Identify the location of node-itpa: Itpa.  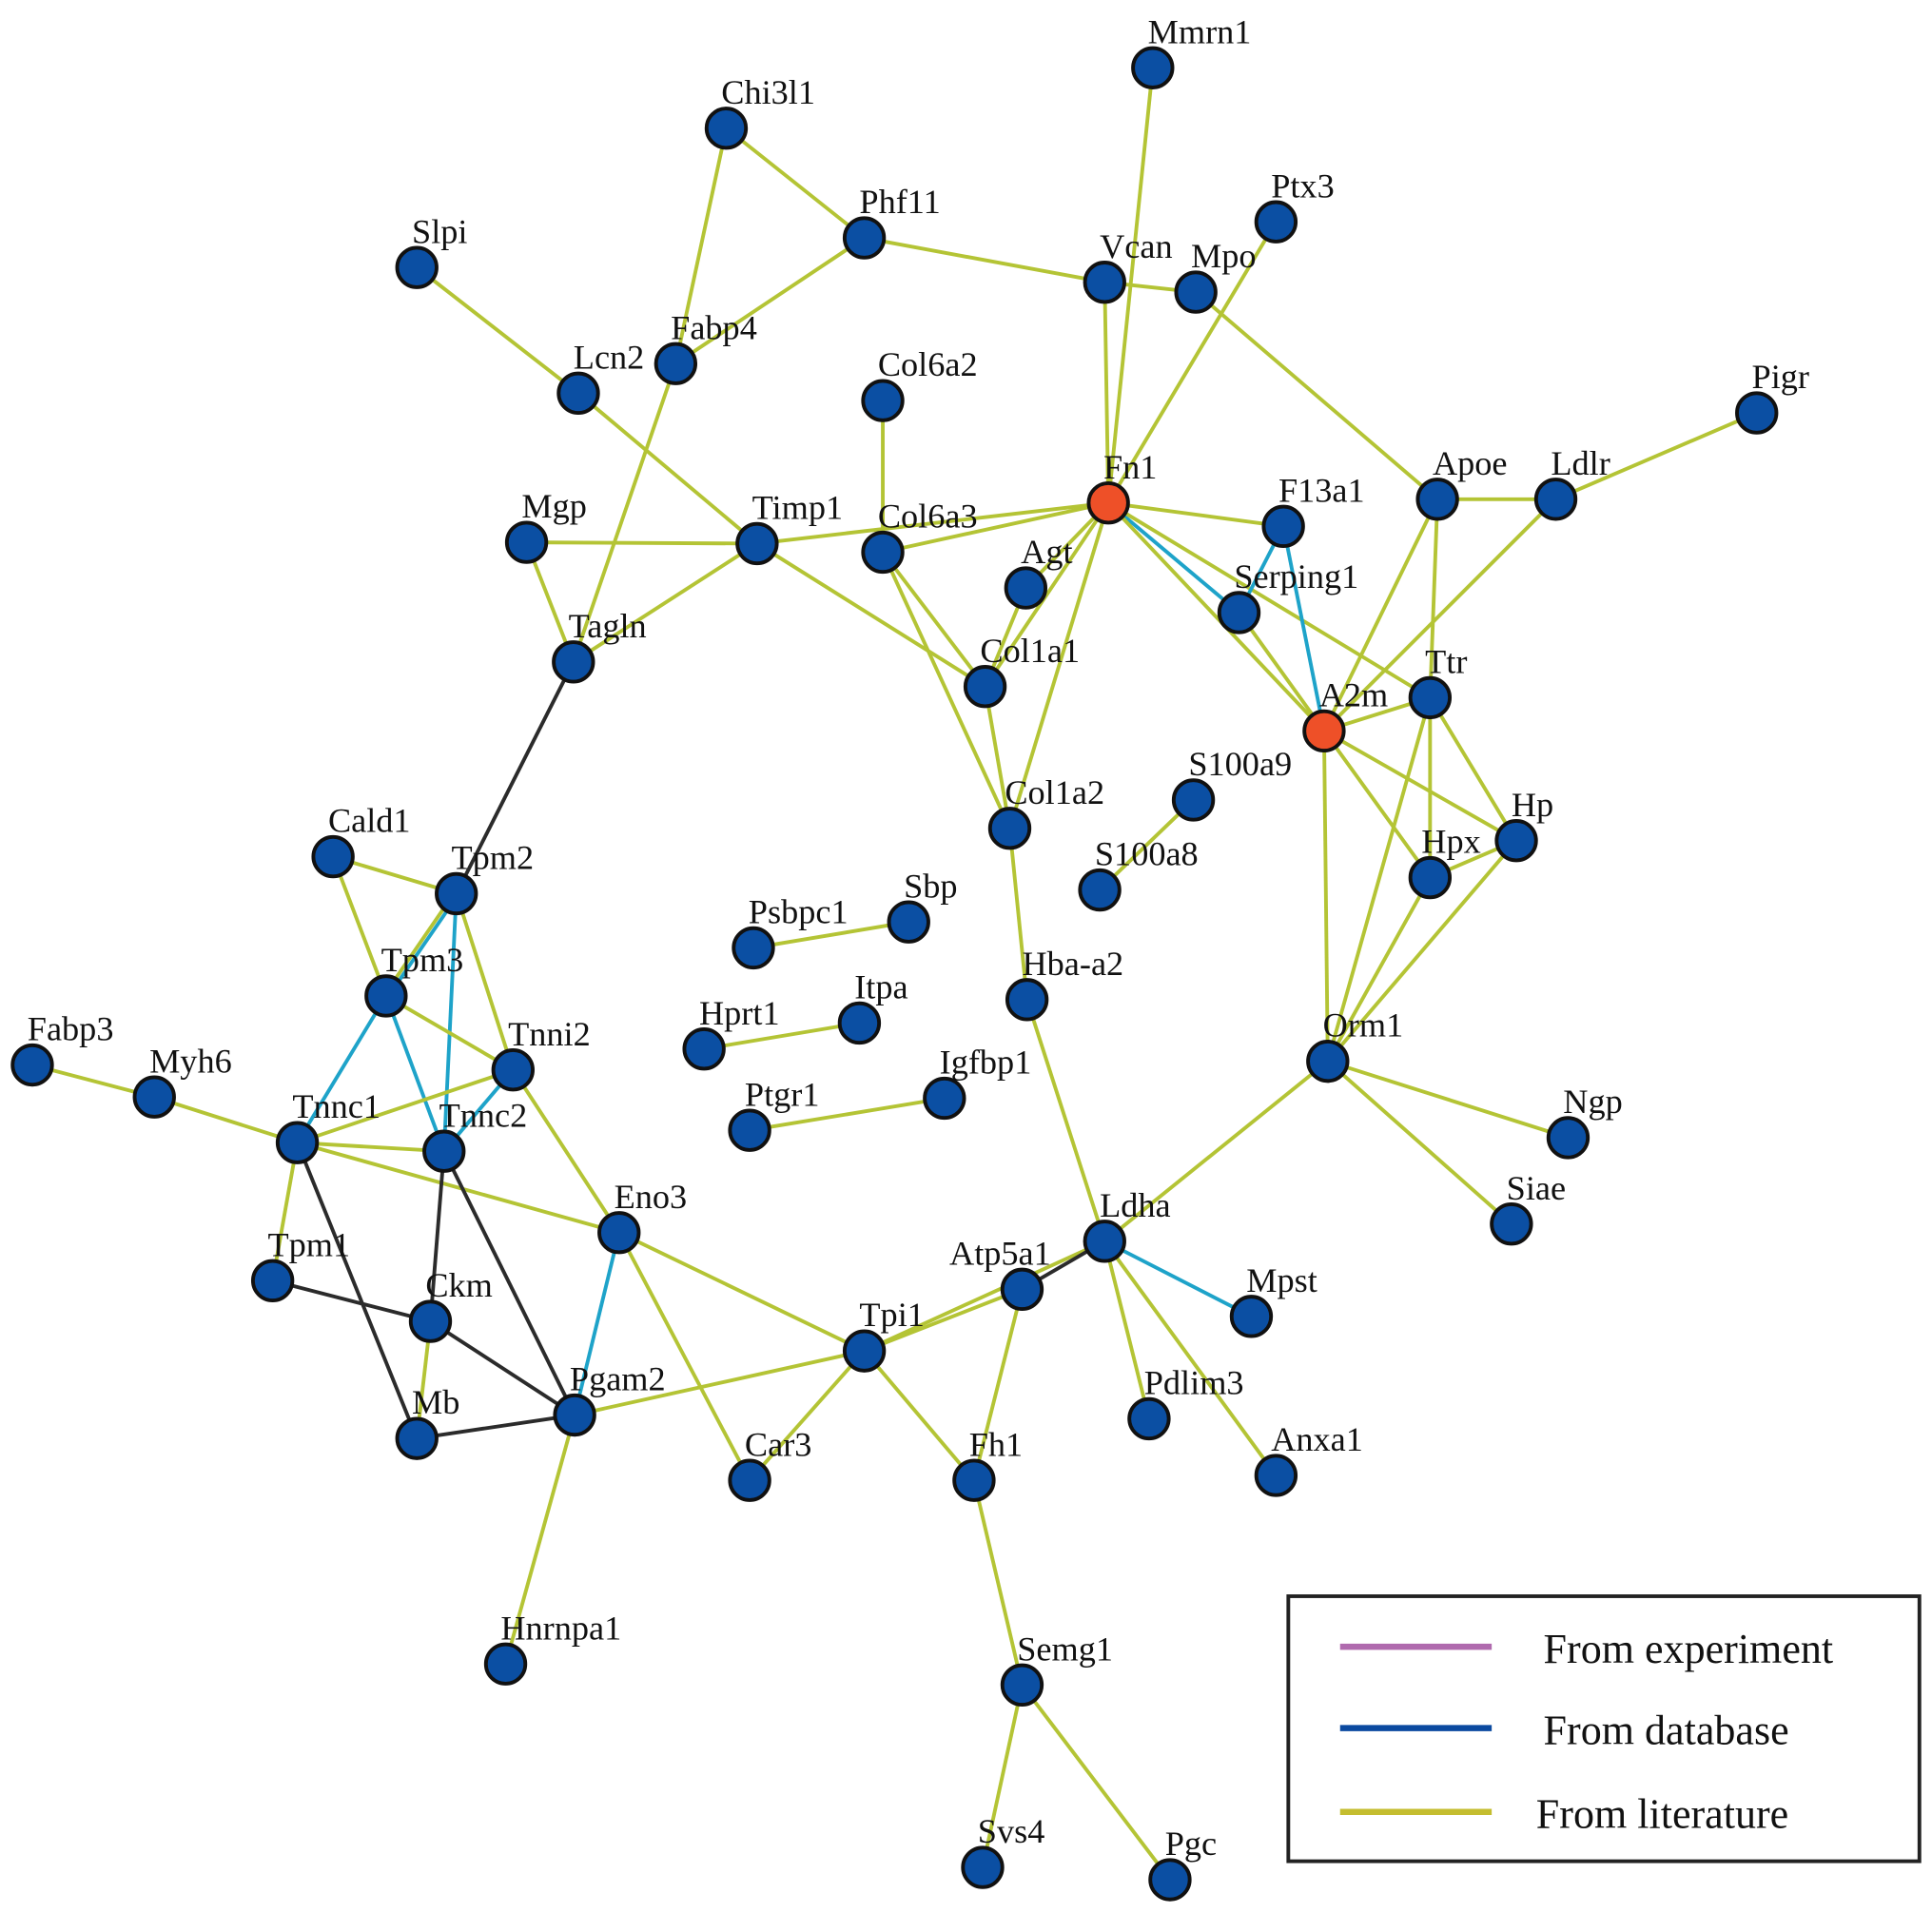
(872, 1006).